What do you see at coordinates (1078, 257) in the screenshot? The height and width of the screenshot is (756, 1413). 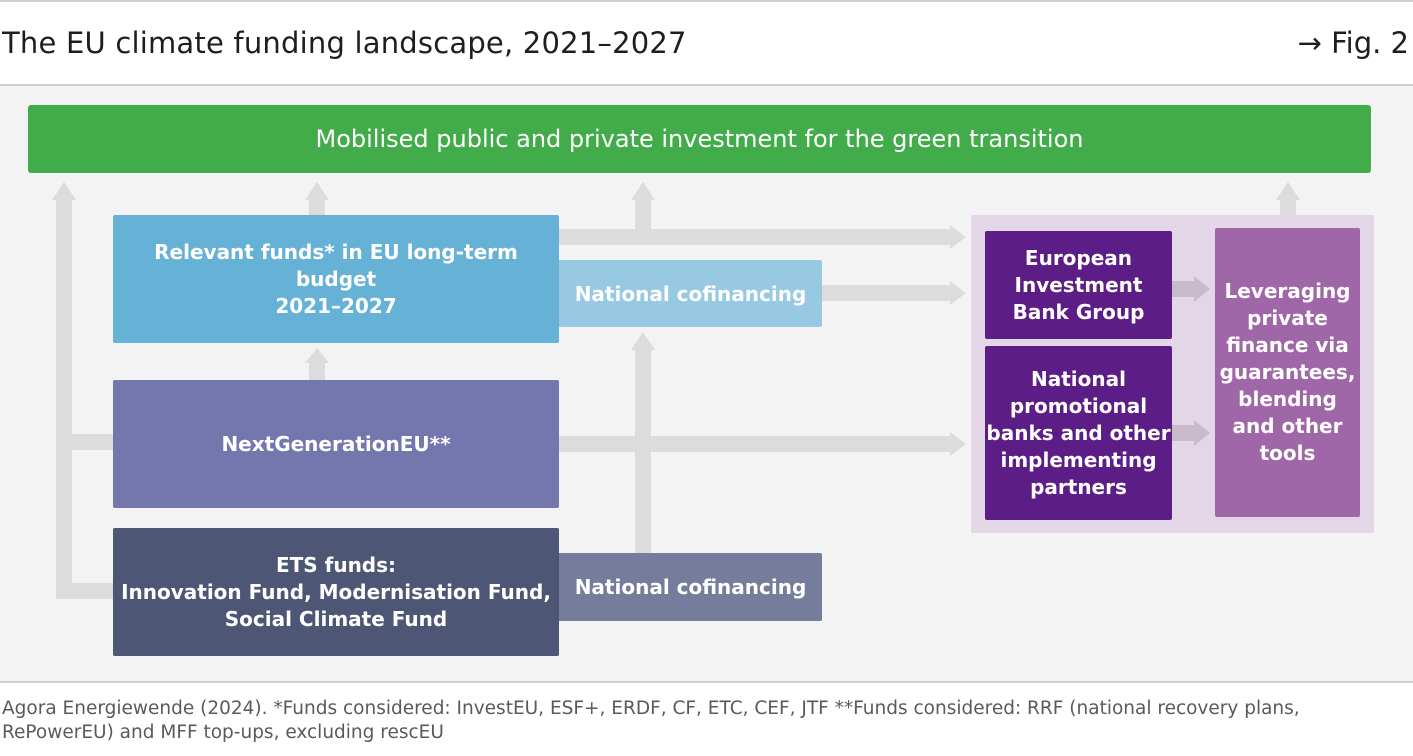 I see `eib-line-1: European` at bounding box center [1078, 257].